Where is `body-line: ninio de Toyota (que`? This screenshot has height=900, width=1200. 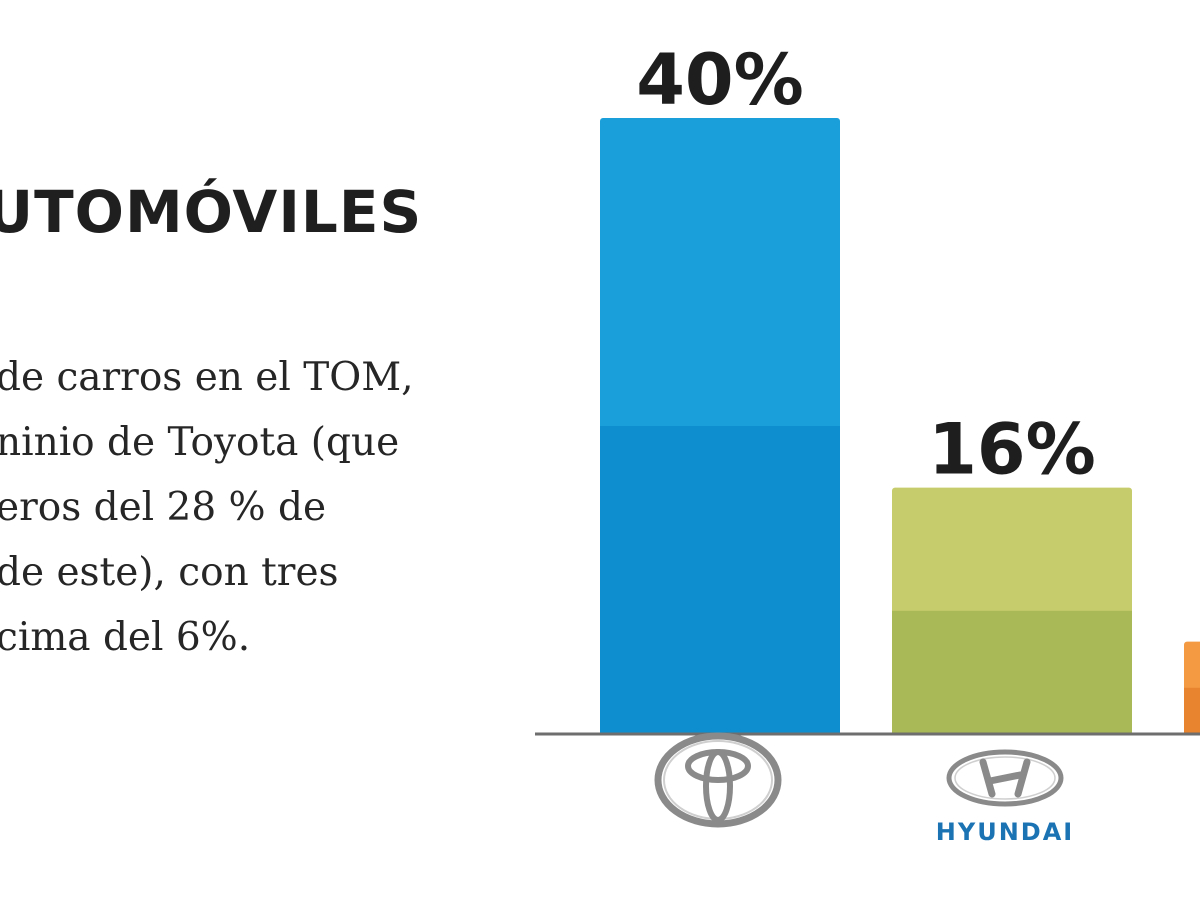 body-line: ninio de Toyota (que is located at coordinates (200, 442).